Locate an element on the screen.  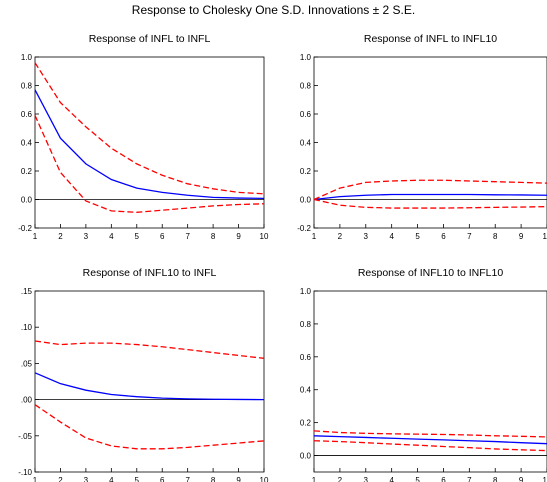
infl-to-infl10-xtick-label: 5 is located at coordinates (417, 236).